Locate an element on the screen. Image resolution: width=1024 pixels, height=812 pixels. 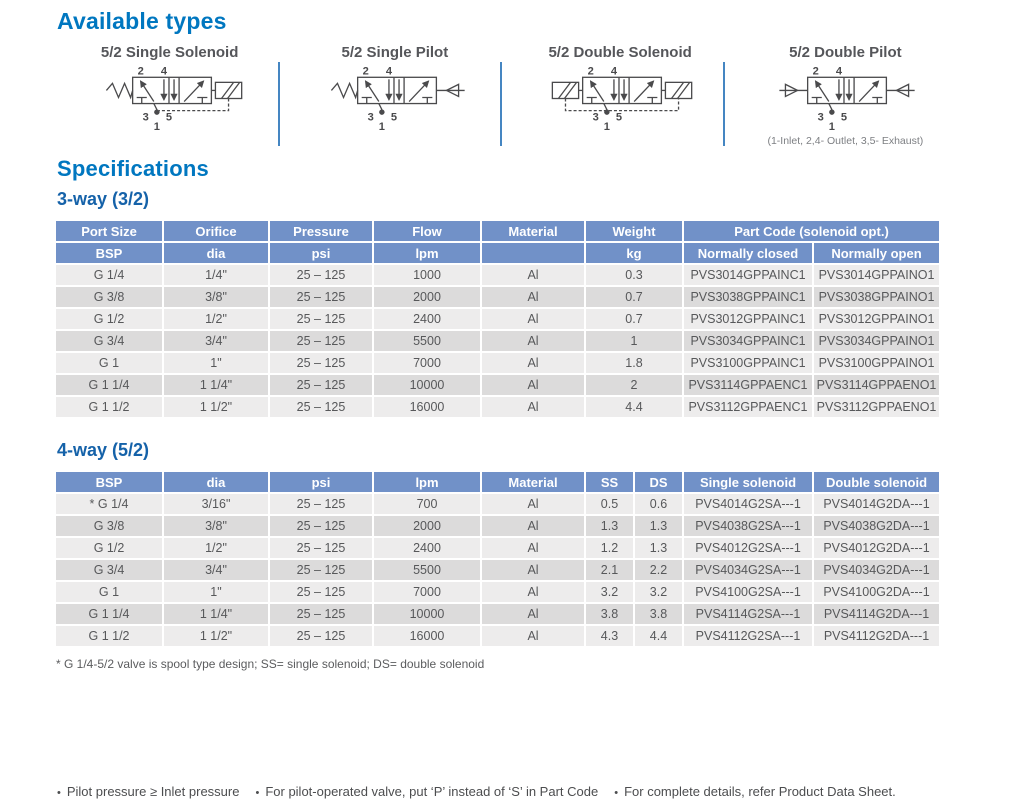
table-cell: 1 is located at coordinates (634, 341).